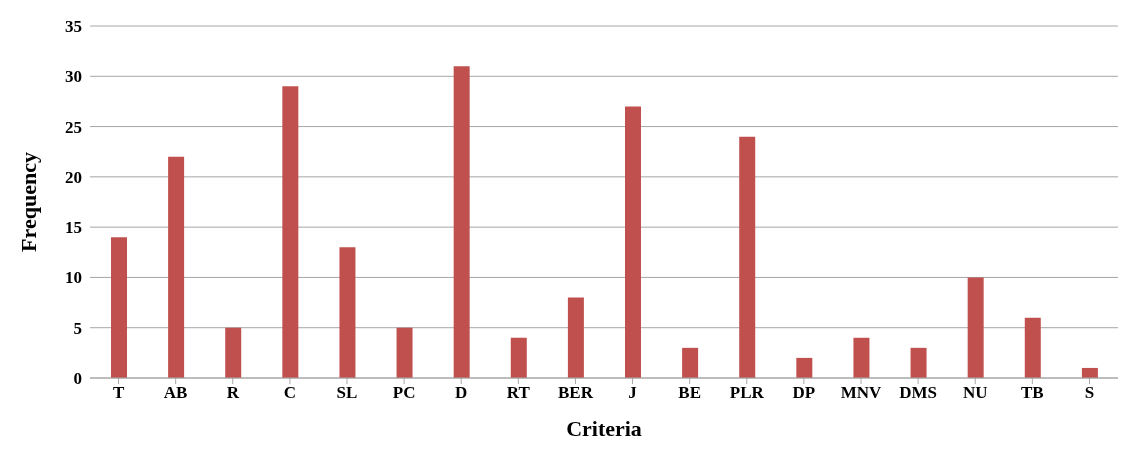 This screenshot has height=457, width=1138. I want to click on x-tick-label: R, so click(233, 393).